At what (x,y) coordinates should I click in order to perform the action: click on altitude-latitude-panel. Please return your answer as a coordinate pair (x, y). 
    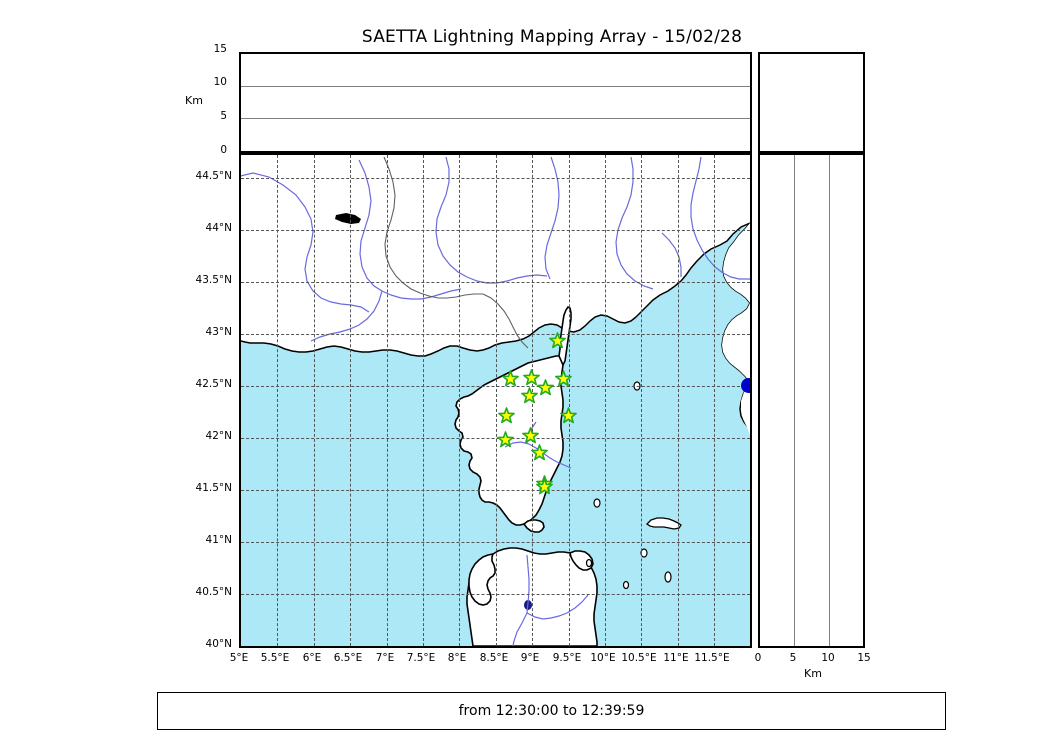
    Looking at the image, I should click on (811, 400).